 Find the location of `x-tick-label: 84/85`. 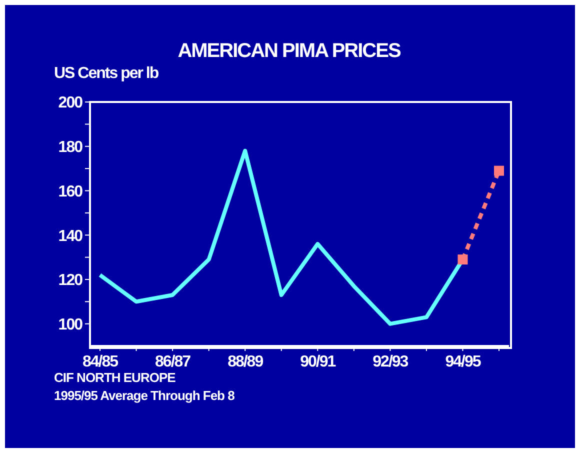

x-tick-label: 84/85 is located at coordinates (100, 361).